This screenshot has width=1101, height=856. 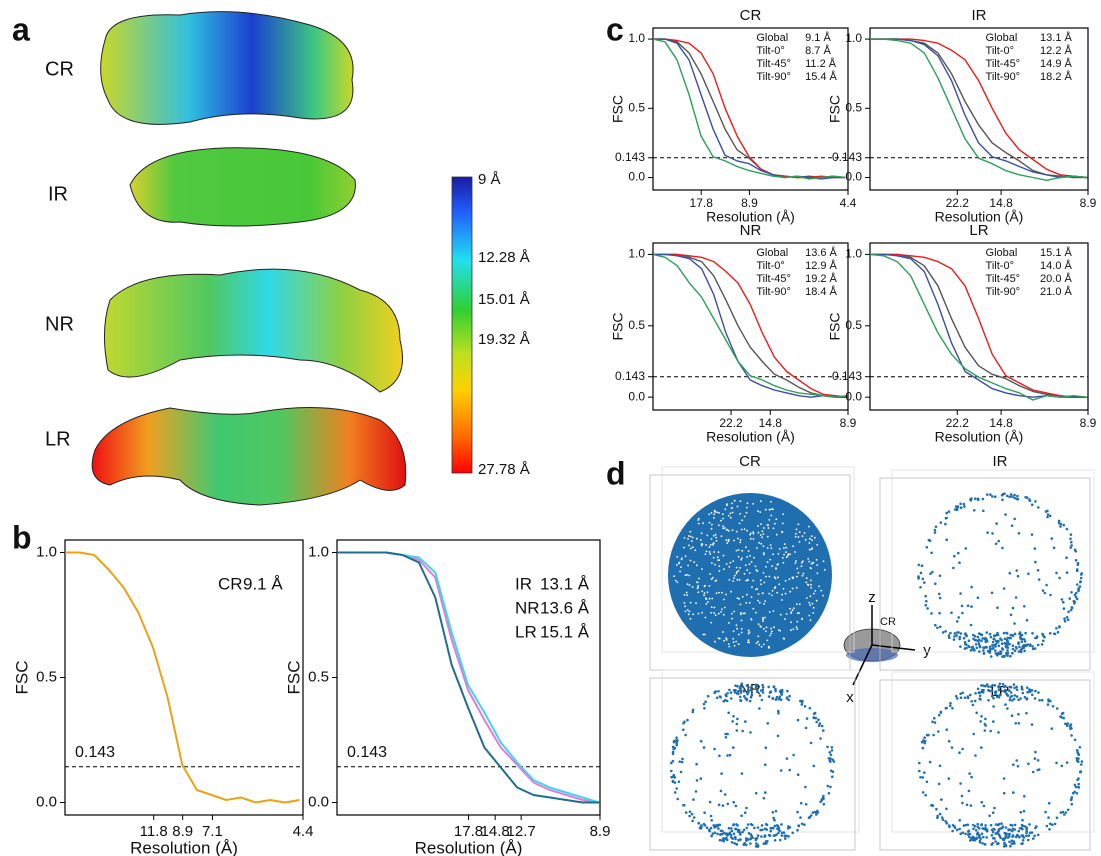 What do you see at coordinates (46, 551) in the screenshot?
I see `y-tick-label: 1.0` at bounding box center [46, 551].